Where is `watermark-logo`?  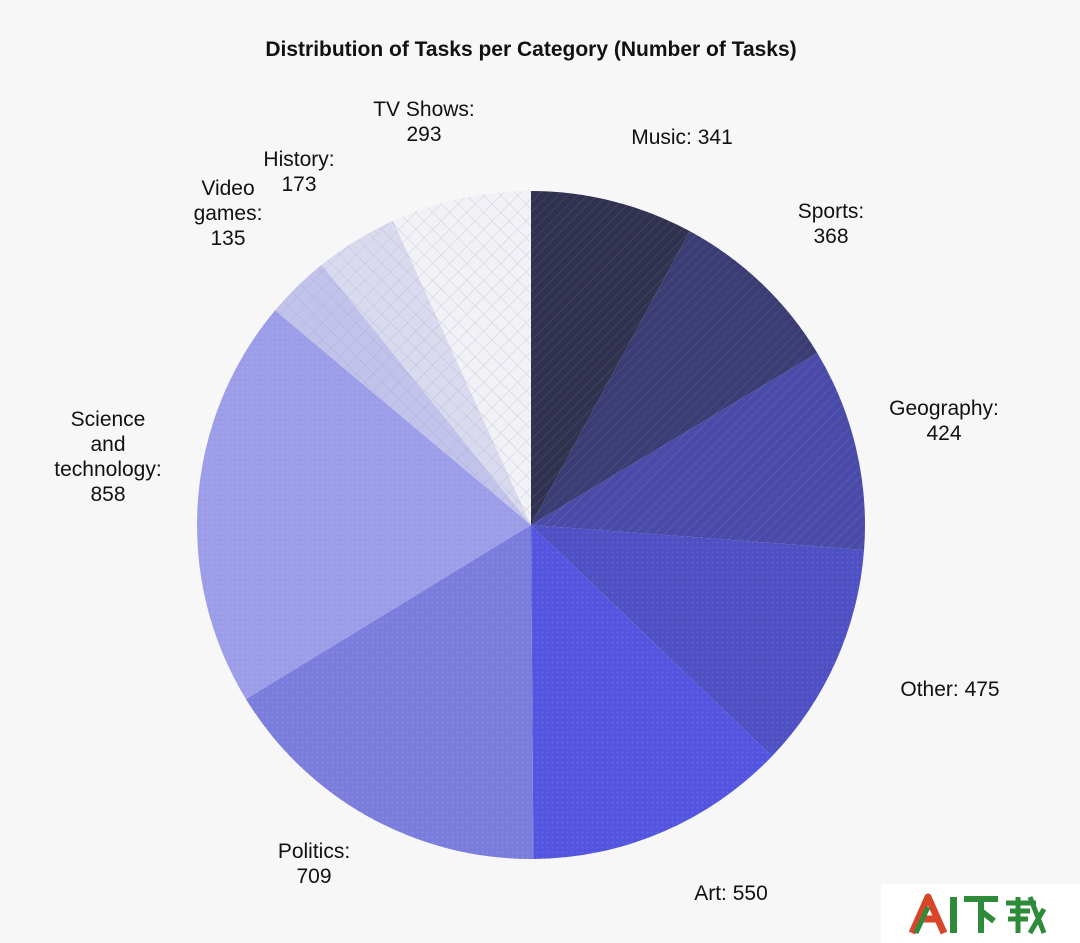 watermark-logo is located at coordinates (980, 913).